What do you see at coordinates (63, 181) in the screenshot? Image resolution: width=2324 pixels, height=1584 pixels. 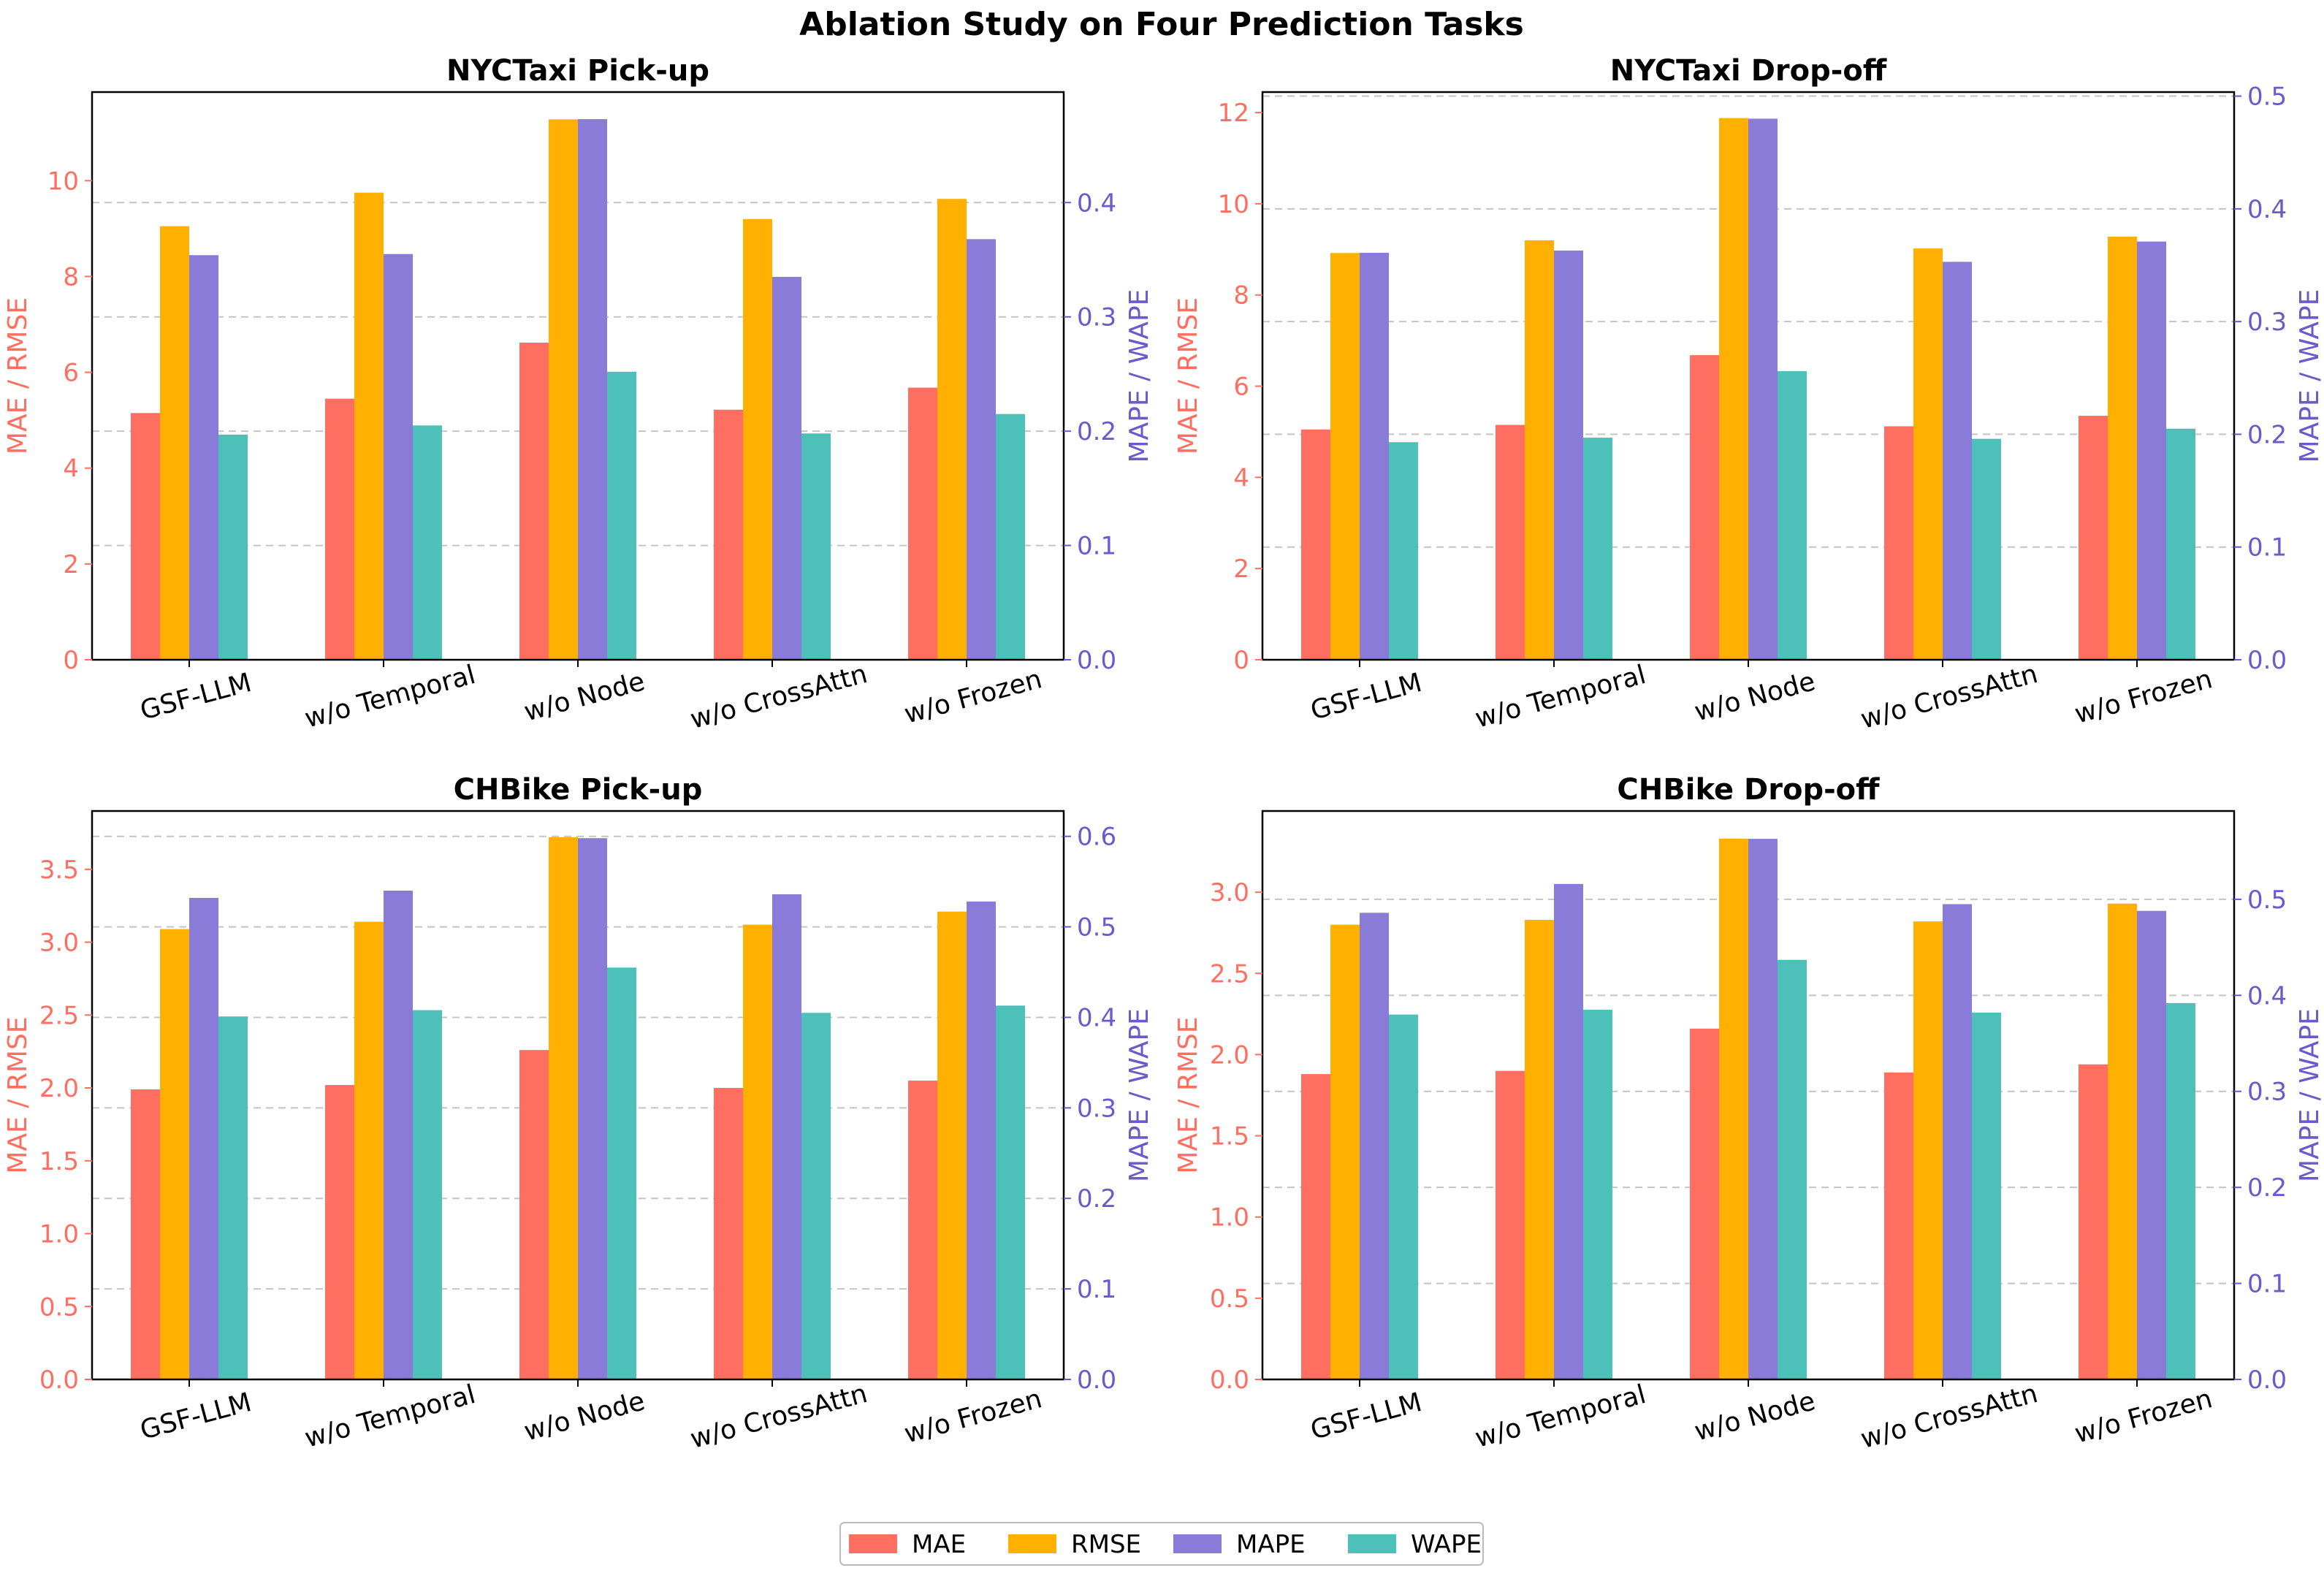 I see `y-left-tick-label: 10` at bounding box center [63, 181].